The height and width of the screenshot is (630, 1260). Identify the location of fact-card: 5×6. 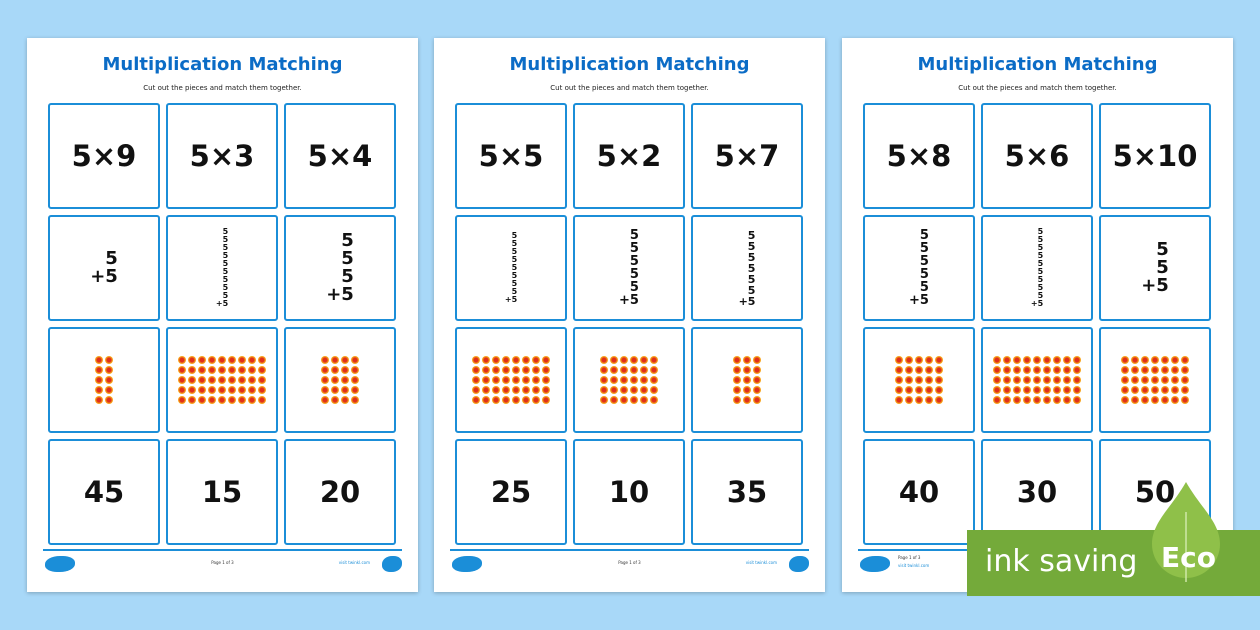
(1037, 156).